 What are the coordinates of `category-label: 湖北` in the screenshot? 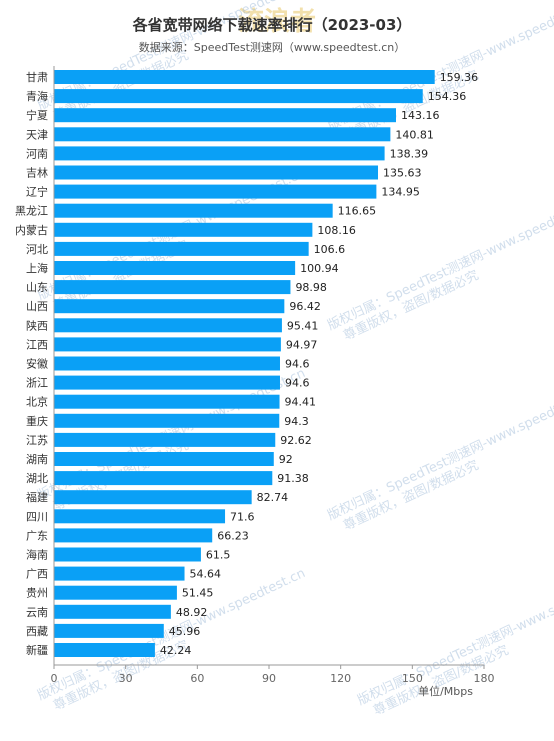 It's located at (37, 478).